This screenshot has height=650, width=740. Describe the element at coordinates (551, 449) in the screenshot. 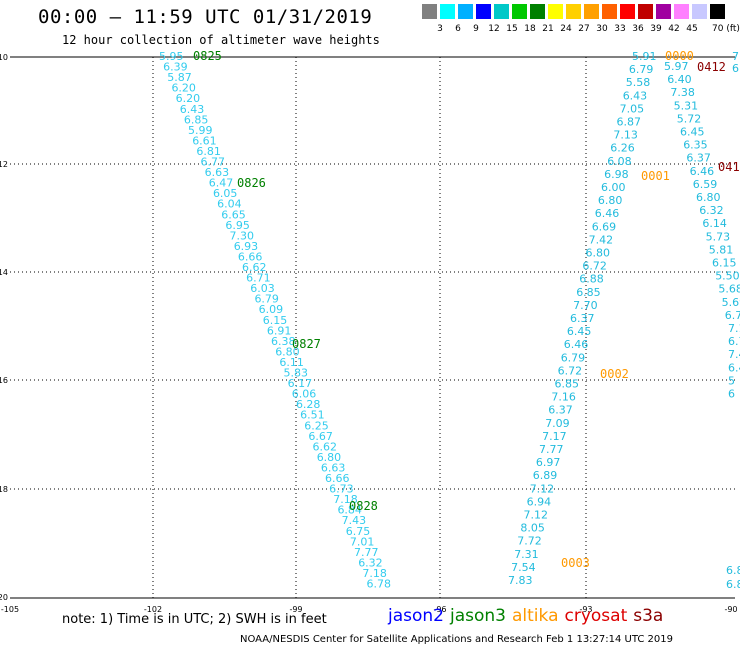

I see `track-b-value: 7.77` at that location.